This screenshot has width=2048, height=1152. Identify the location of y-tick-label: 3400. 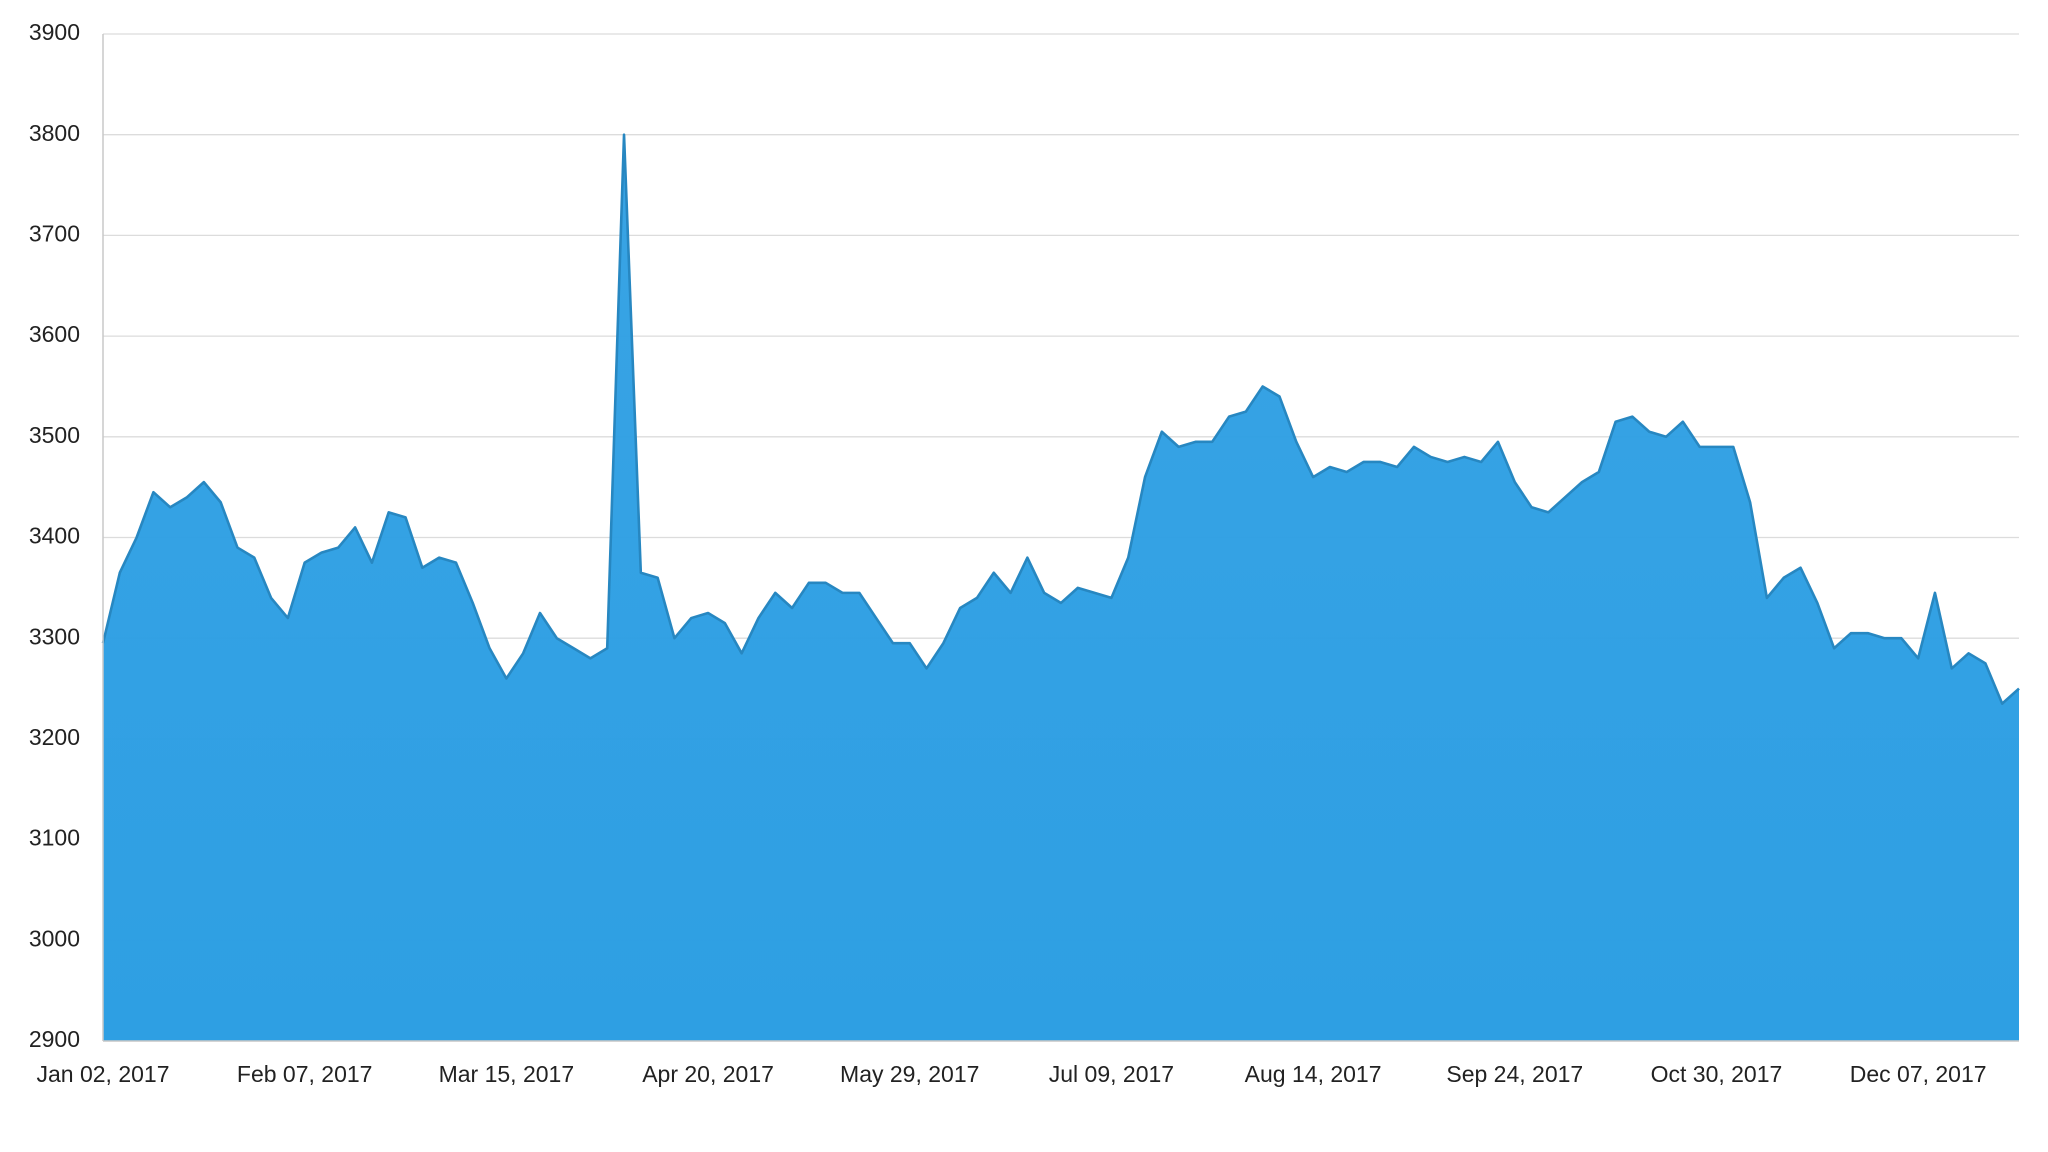
(54, 536).